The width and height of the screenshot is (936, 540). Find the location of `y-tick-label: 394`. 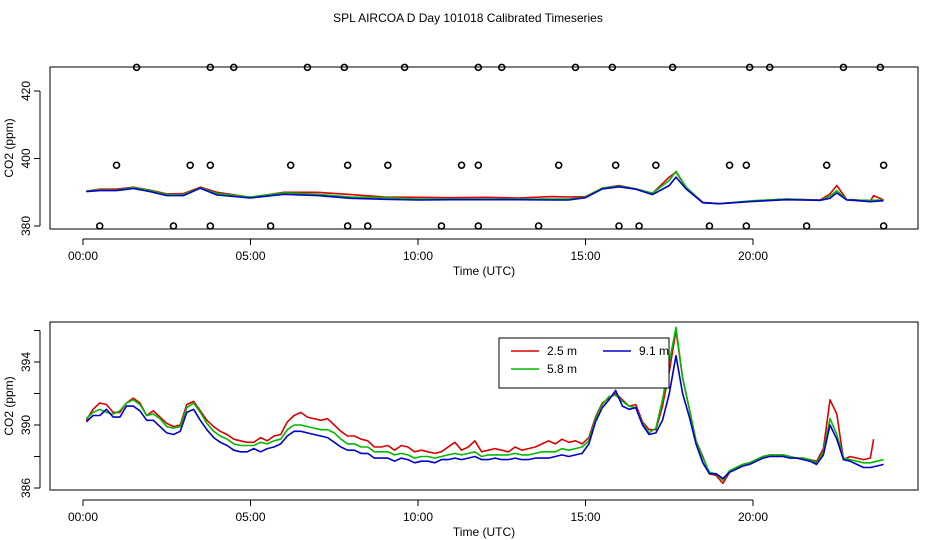

y-tick-label: 394 is located at coordinates (26, 362).